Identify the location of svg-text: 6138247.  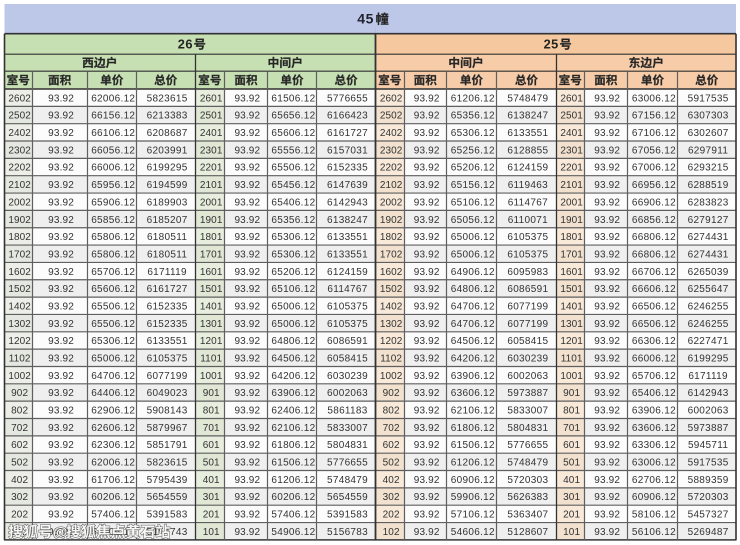
(527, 116).